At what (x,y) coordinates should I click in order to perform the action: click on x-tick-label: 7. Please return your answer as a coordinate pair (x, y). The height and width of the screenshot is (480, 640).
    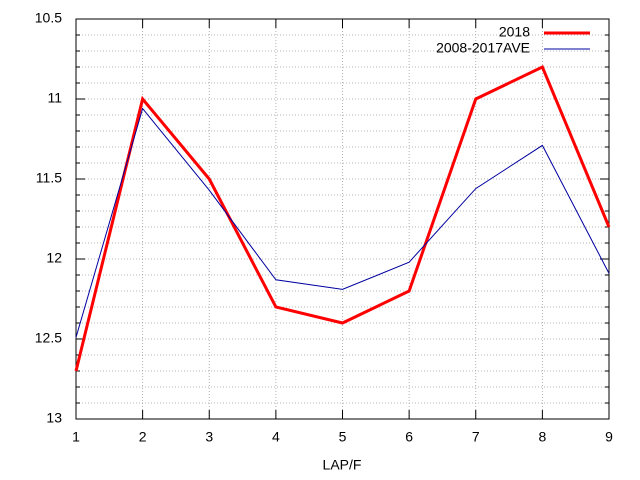
    Looking at the image, I should click on (476, 437).